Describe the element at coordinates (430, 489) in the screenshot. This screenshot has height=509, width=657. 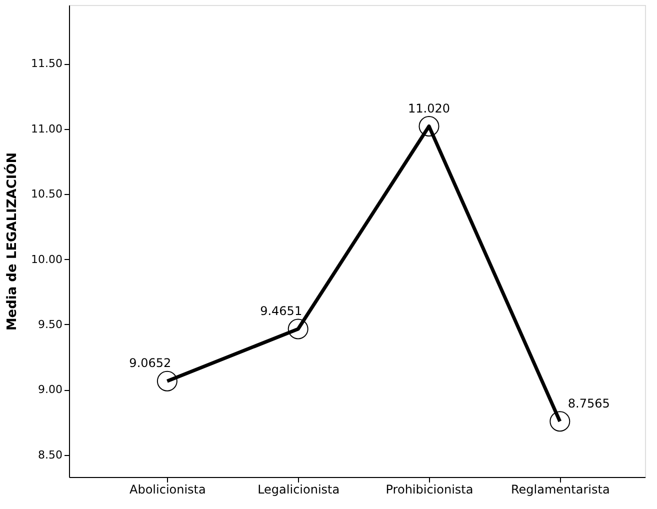
I see `x-tick-label: Prohibicionista` at that location.